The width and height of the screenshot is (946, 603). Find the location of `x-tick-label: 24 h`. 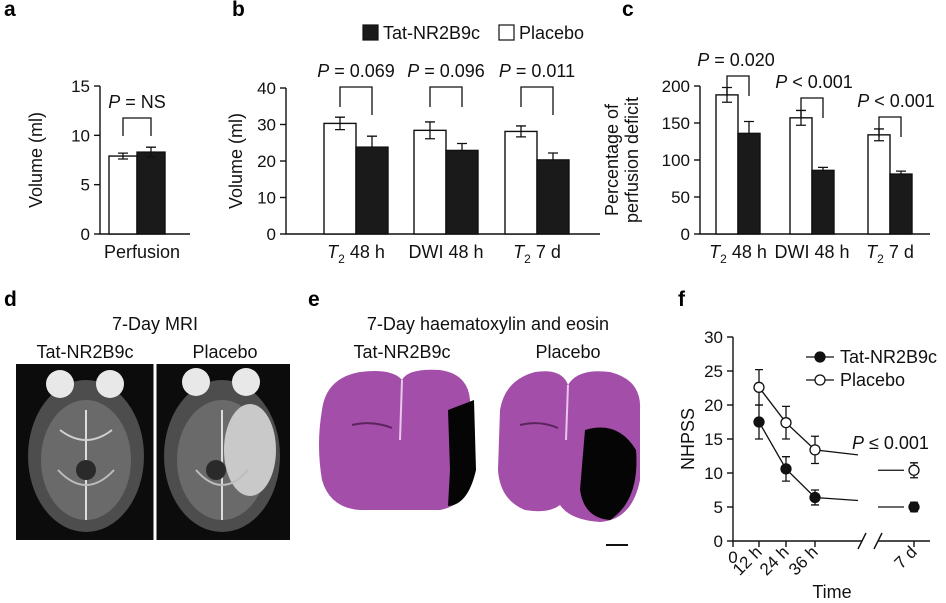

x-tick-label: 24 h is located at coordinates (774, 560).